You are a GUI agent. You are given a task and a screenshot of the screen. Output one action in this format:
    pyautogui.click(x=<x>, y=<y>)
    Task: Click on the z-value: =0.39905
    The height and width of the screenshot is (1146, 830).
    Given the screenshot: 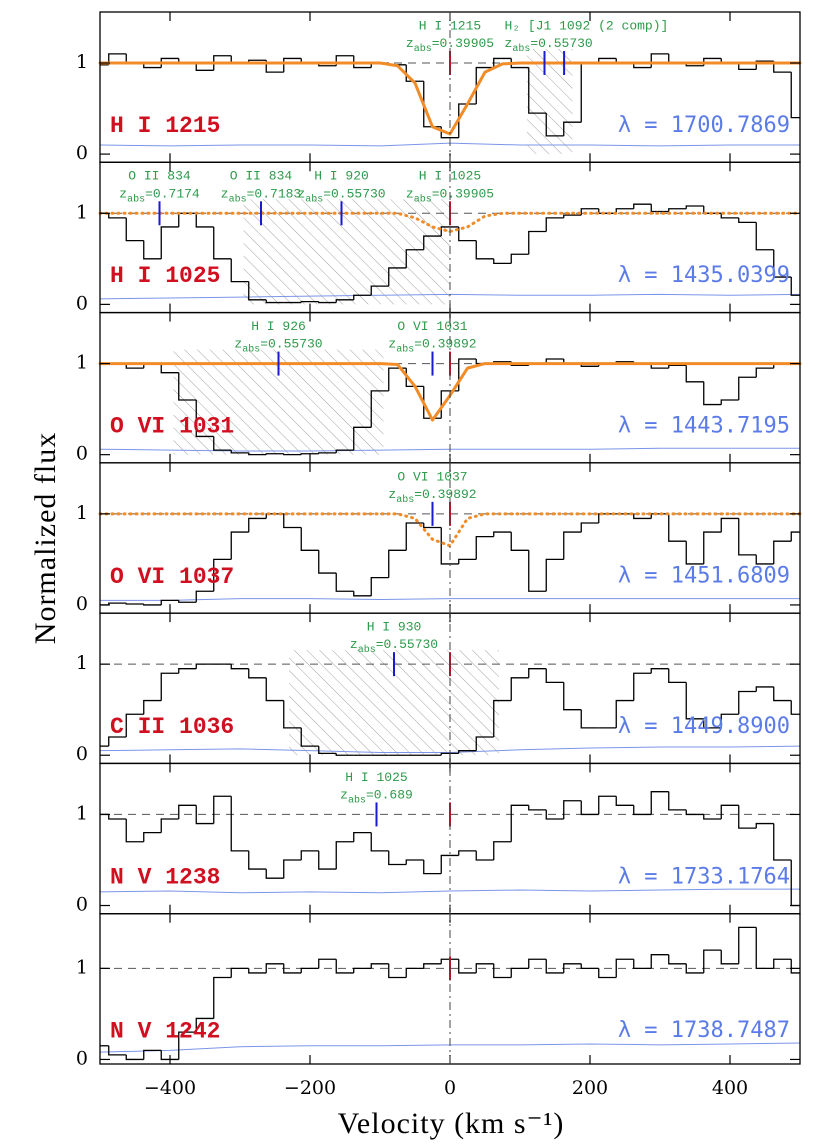 What is the action you would take?
    pyautogui.click(x=463, y=194)
    